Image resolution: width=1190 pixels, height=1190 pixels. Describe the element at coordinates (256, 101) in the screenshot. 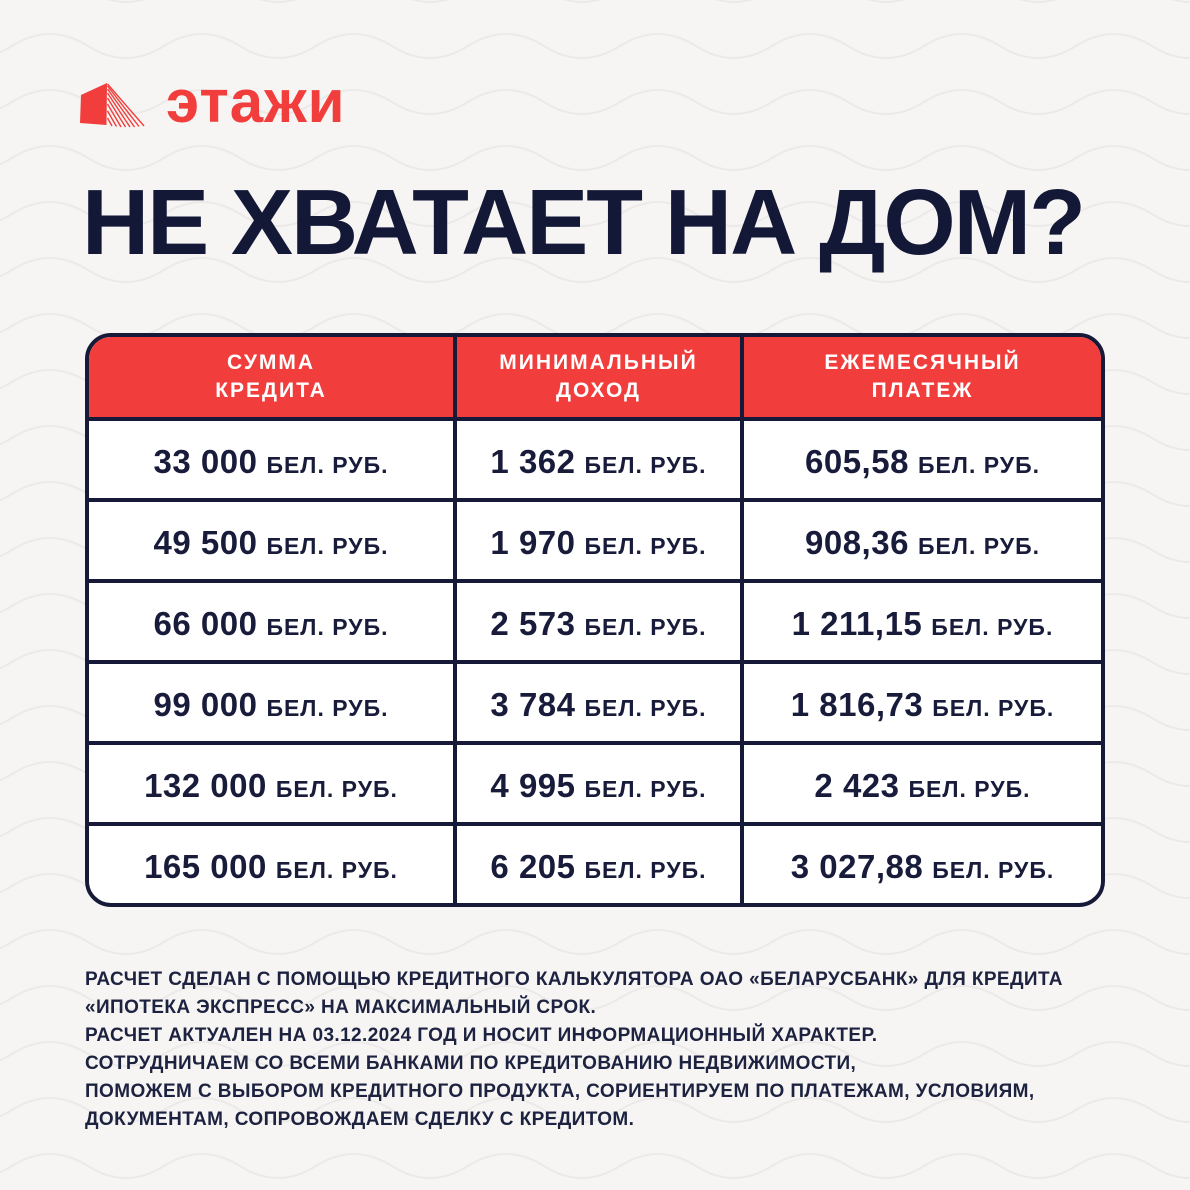

I see `logo-text: этажи` at that location.